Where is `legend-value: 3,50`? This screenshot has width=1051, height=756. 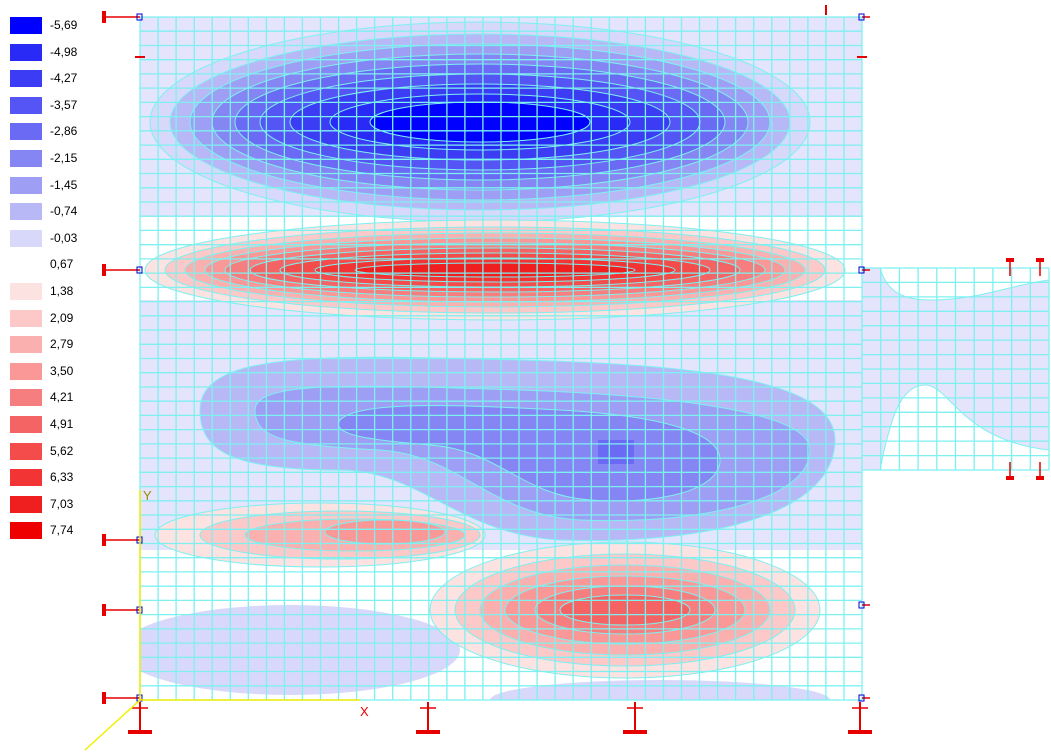 legend-value: 3,50 is located at coordinates (62, 370).